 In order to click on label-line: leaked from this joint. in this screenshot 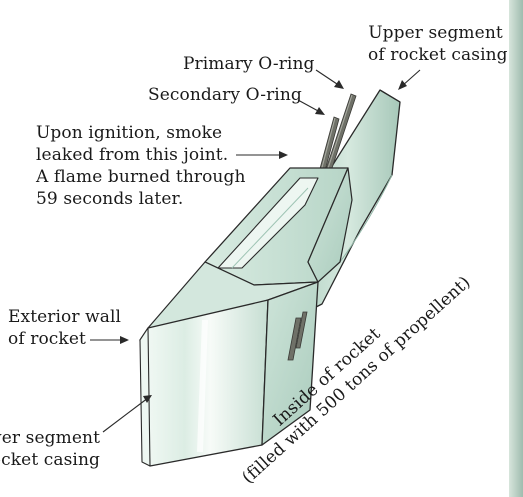, I will do `click(132, 155)`.